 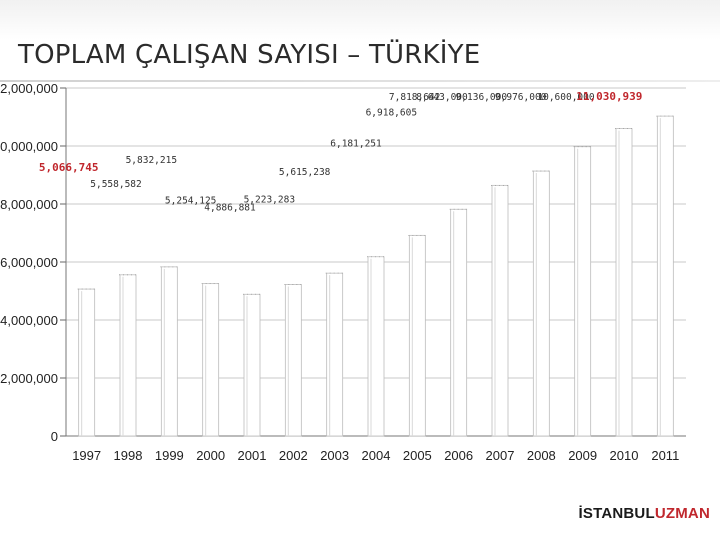 I want to click on data-label-2004: 6,181,251, so click(x=356, y=144).